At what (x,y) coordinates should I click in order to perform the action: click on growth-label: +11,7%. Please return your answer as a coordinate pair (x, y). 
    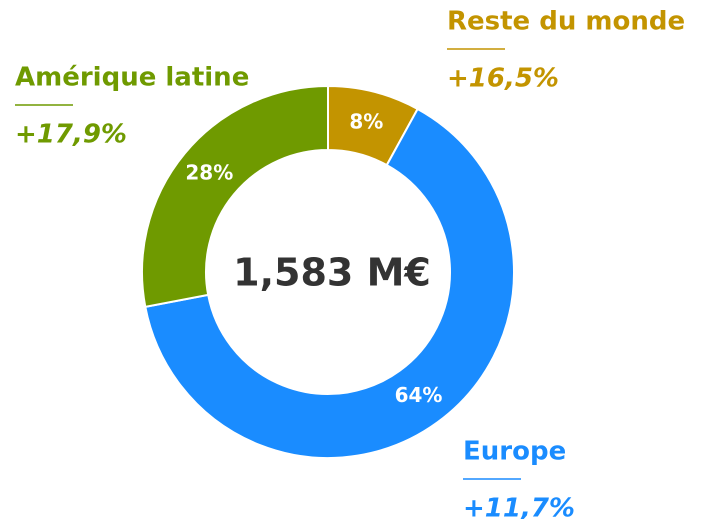
    Looking at the image, I should click on (519, 506).